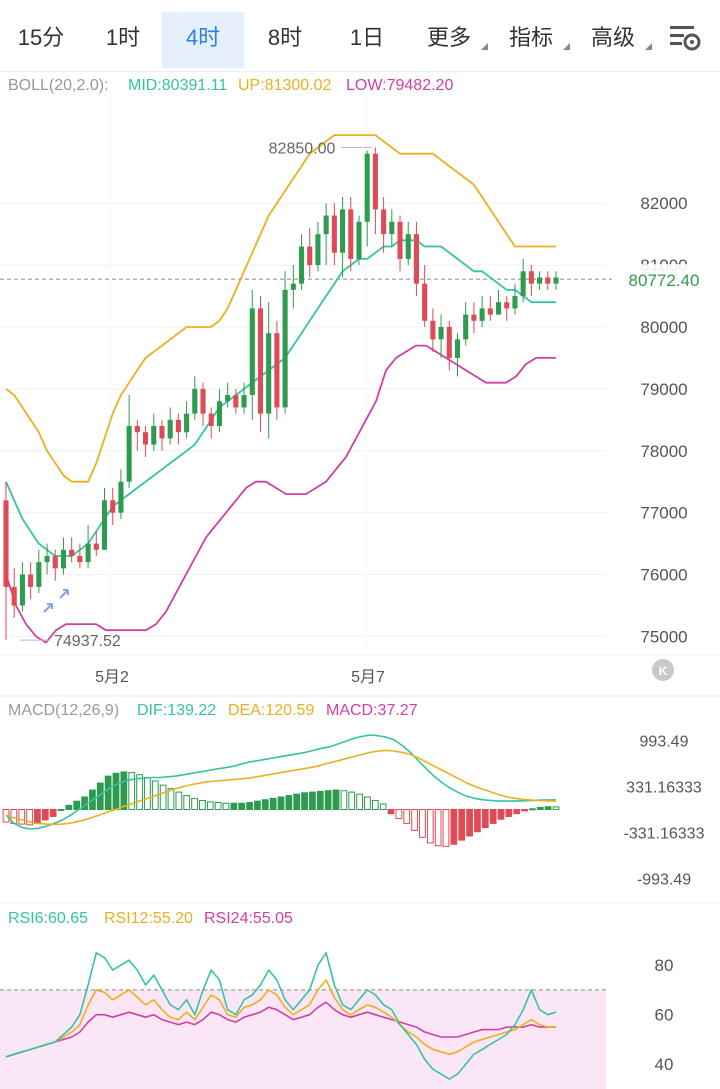  Describe the element at coordinates (372, 710) in the screenshot. I see `macd-value-label: MACD:37.27` at that location.